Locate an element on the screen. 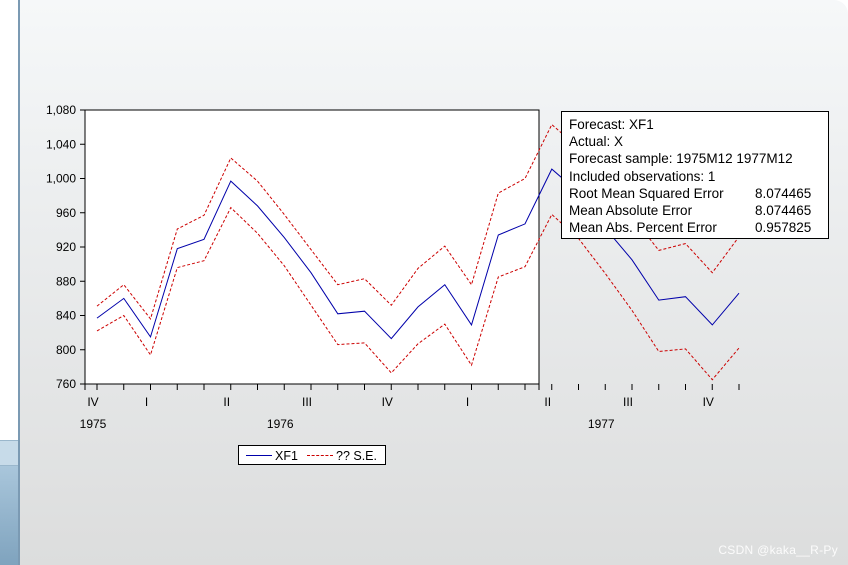 The width and height of the screenshot is (848, 565). legend-swatch-se is located at coordinates (320, 455).